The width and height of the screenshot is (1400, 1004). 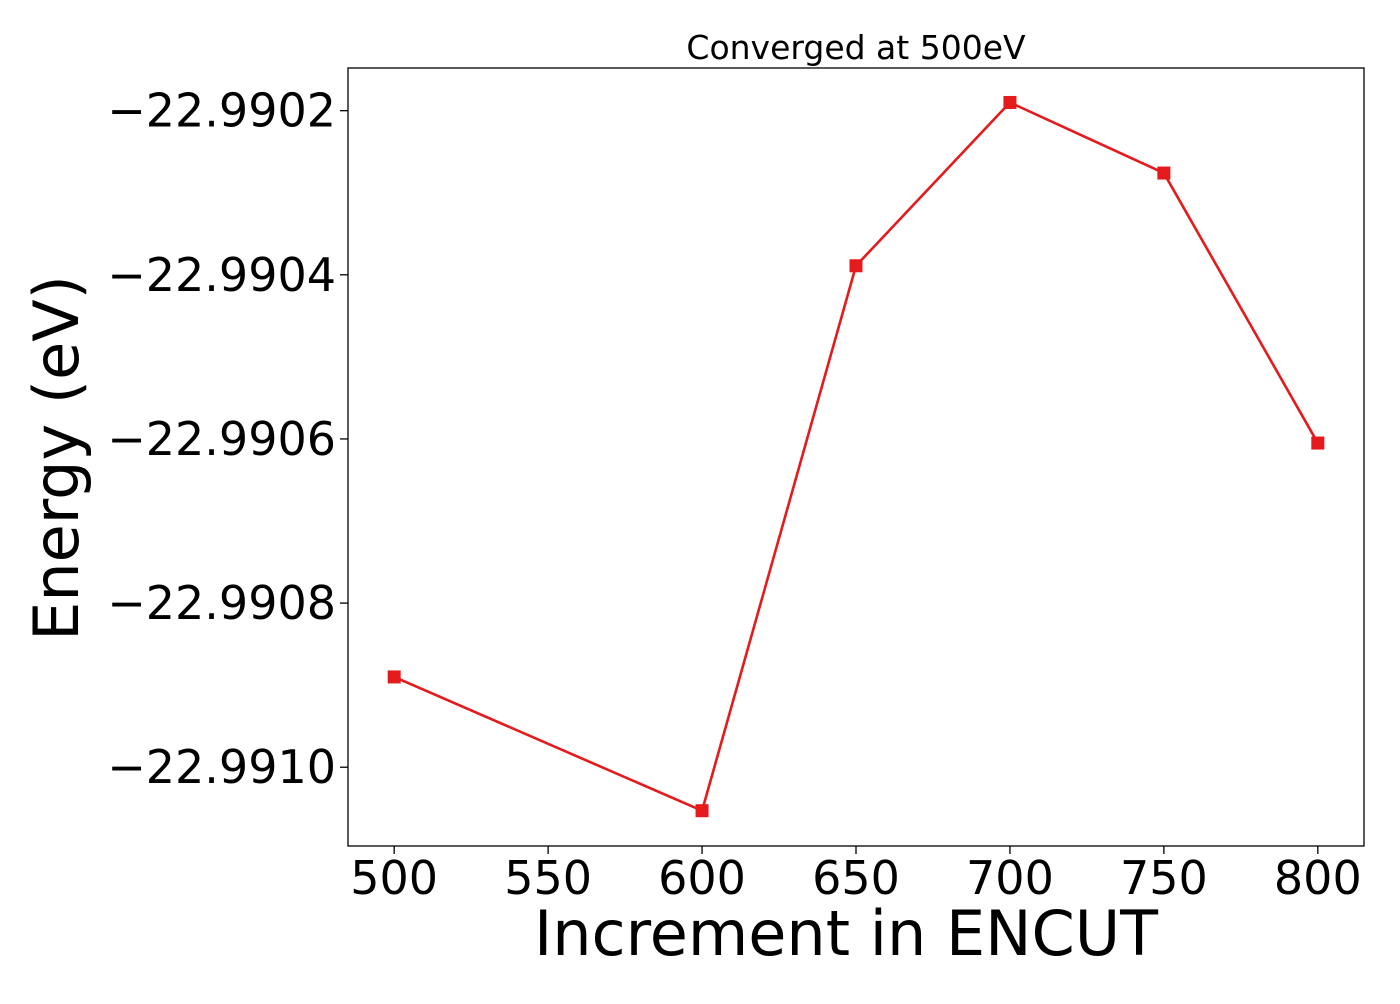 What do you see at coordinates (221, 439) in the screenshot?
I see `y-tick-label: −22.9906` at bounding box center [221, 439].